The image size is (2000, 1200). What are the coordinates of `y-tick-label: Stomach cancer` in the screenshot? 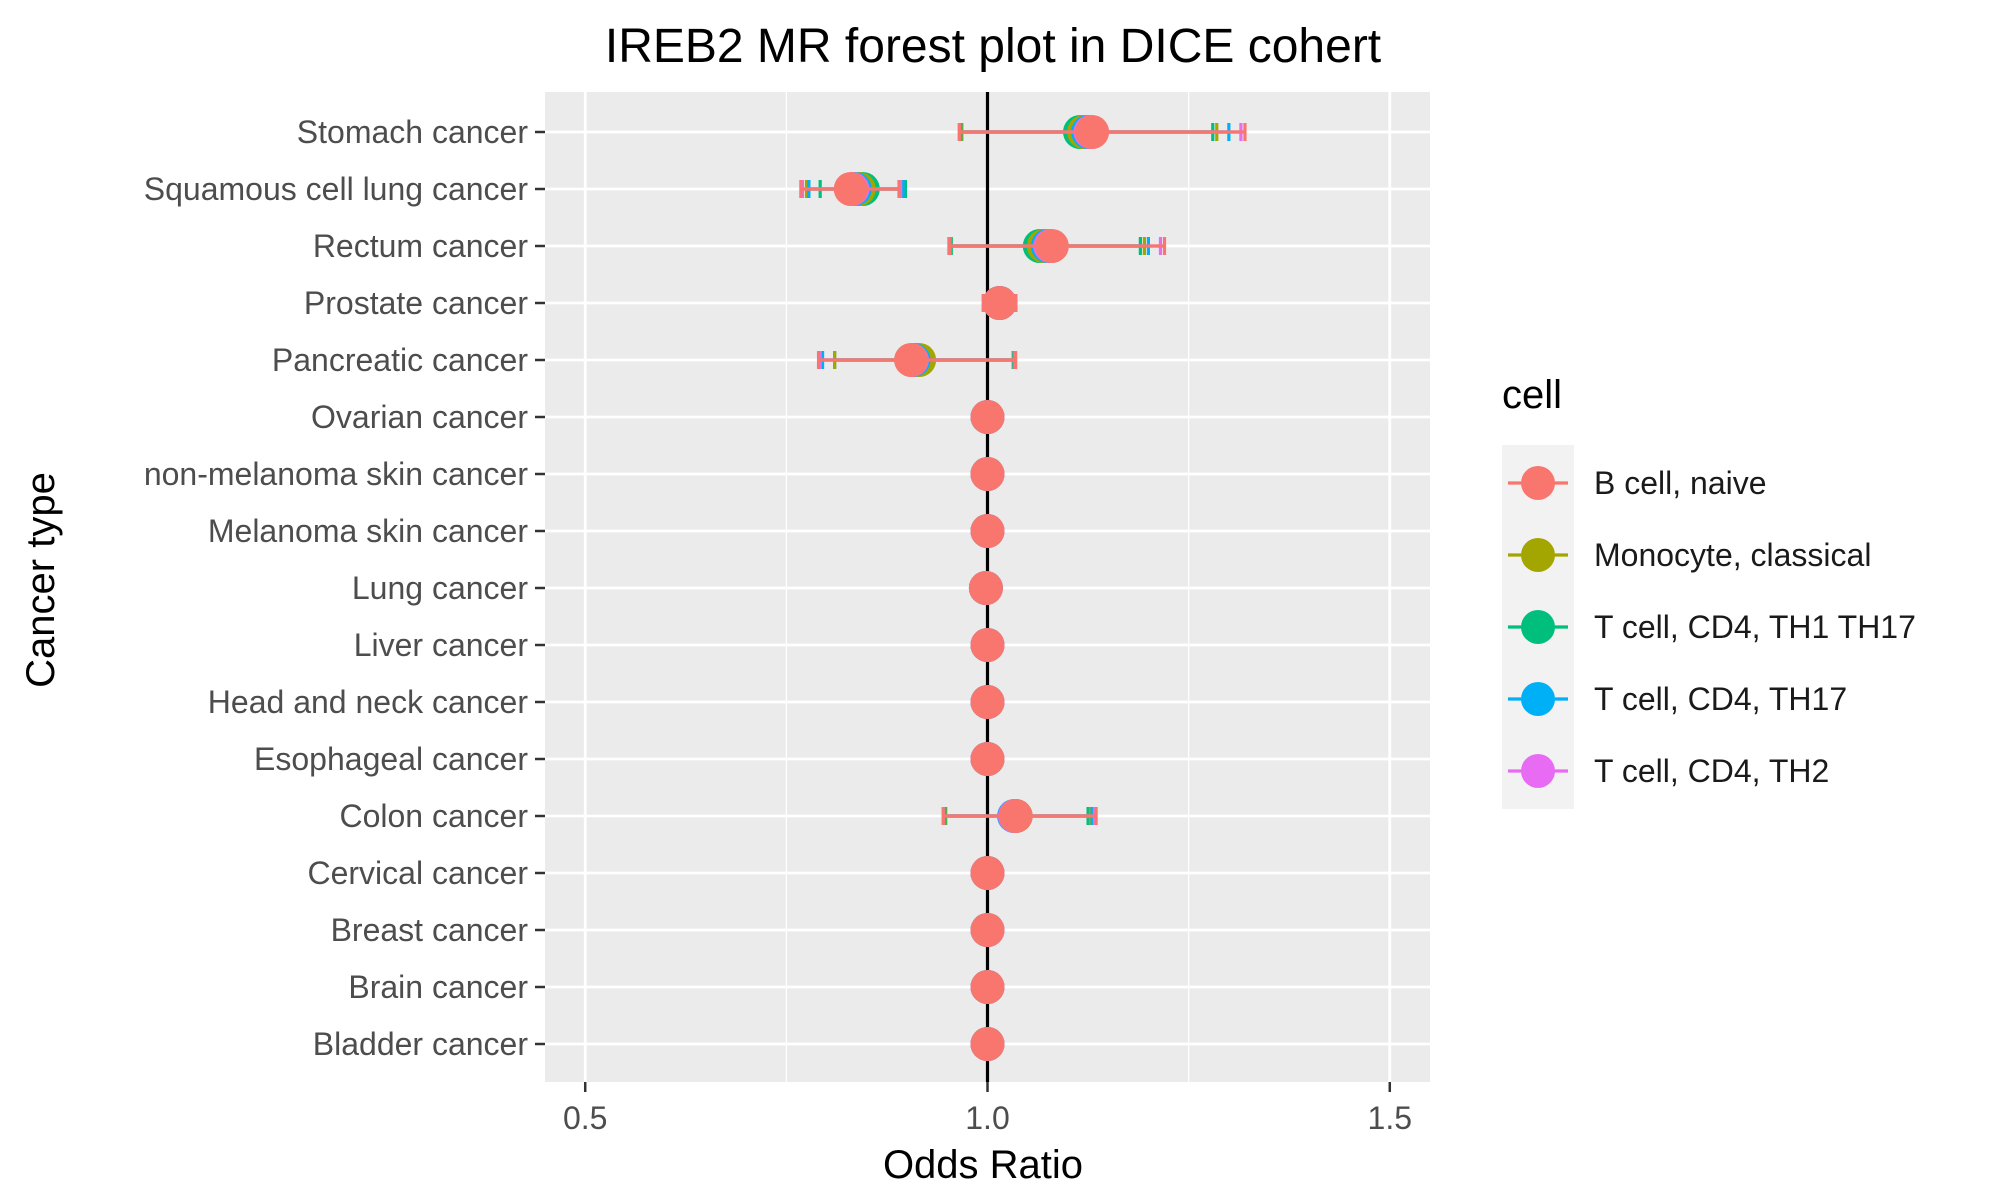 It's located at (413, 132).